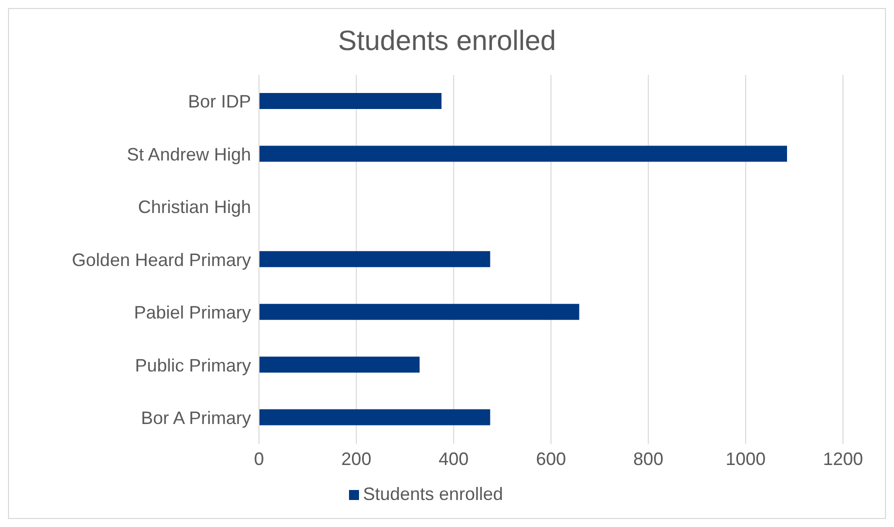 The image size is (894, 527). I want to click on y-tick-label: Christian High, so click(194, 207).